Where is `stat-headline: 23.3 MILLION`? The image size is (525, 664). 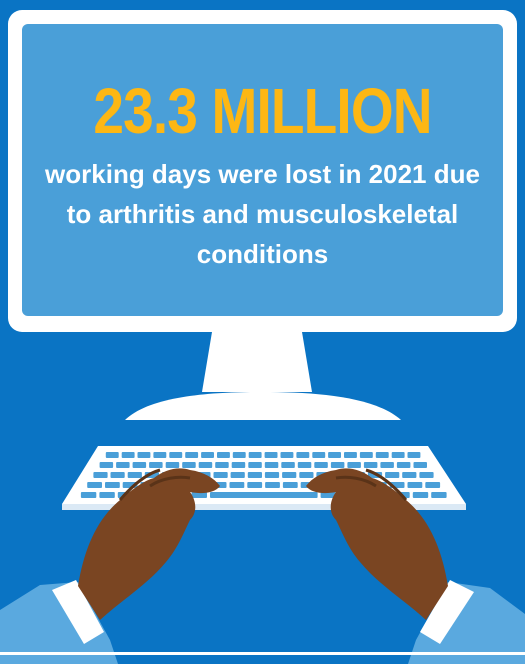
stat-headline: 23.3 MILLION is located at coordinates (262, 111).